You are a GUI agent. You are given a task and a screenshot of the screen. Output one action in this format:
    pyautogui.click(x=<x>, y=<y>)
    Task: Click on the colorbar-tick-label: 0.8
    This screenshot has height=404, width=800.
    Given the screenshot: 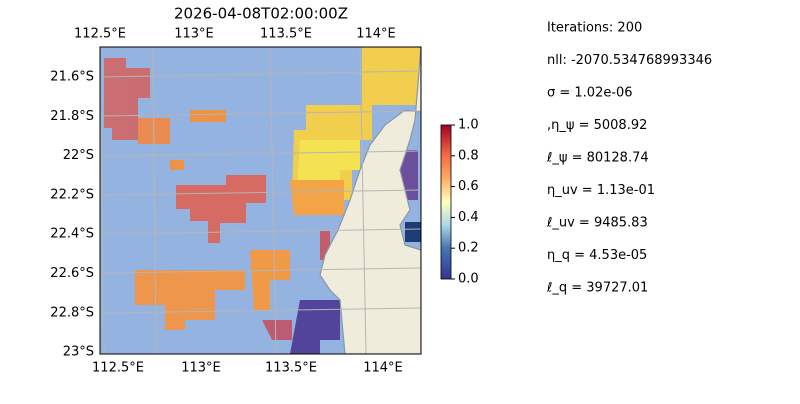 What is the action you would take?
    pyautogui.click(x=468, y=155)
    